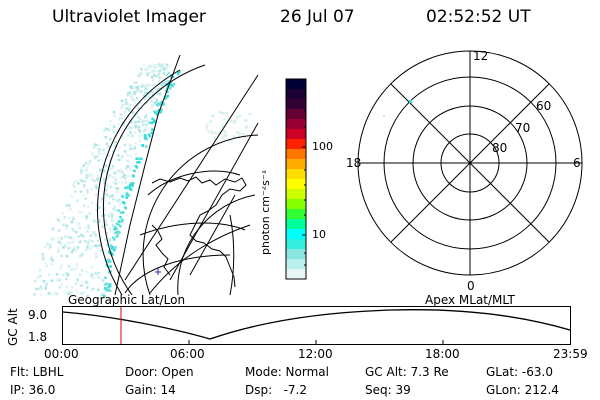 The width and height of the screenshot is (600, 400). I want to click on time-tick-2359: 23:59, so click(570, 354).